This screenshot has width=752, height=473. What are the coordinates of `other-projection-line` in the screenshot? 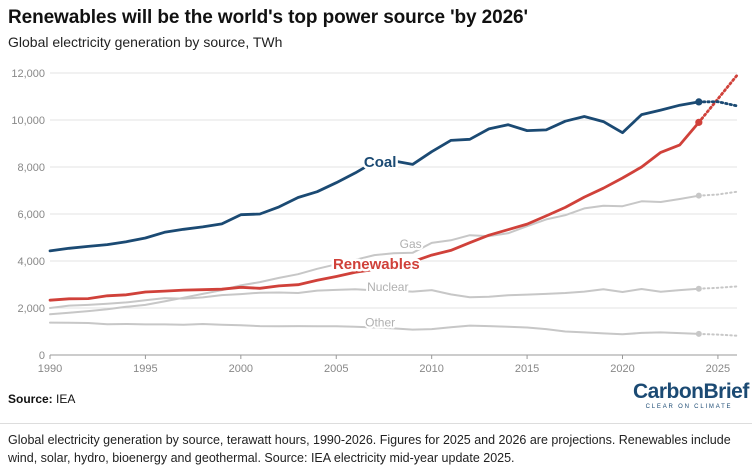 It's located at (717, 334).